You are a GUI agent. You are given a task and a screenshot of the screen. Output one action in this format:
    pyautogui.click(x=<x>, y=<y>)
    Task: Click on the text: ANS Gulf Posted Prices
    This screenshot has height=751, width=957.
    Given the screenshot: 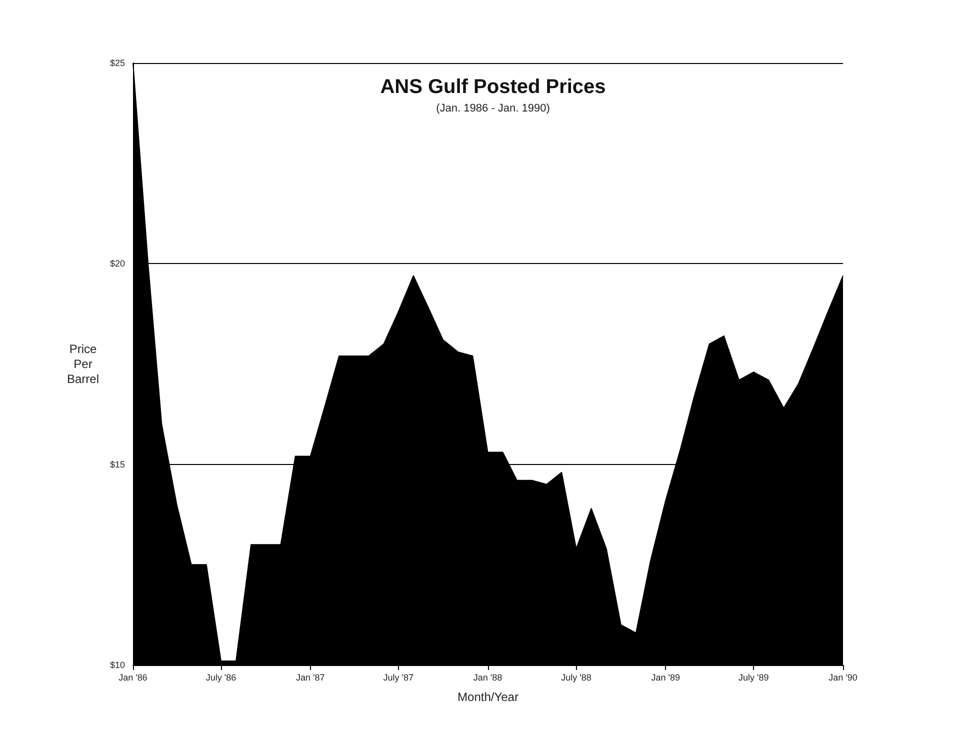 What is the action you would take?
    pyautogui.click(x=493, y=87)
    